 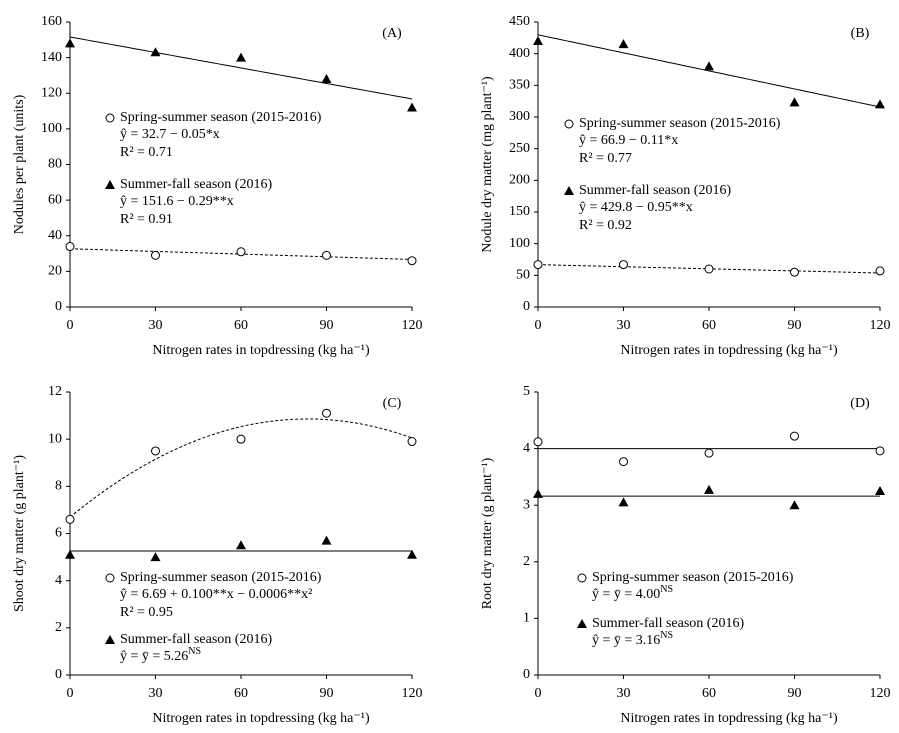 What do you see at coordinates (51, 21) in the screenshot?
I see `y-tick-label: 160` at bounding box center [51, 21].